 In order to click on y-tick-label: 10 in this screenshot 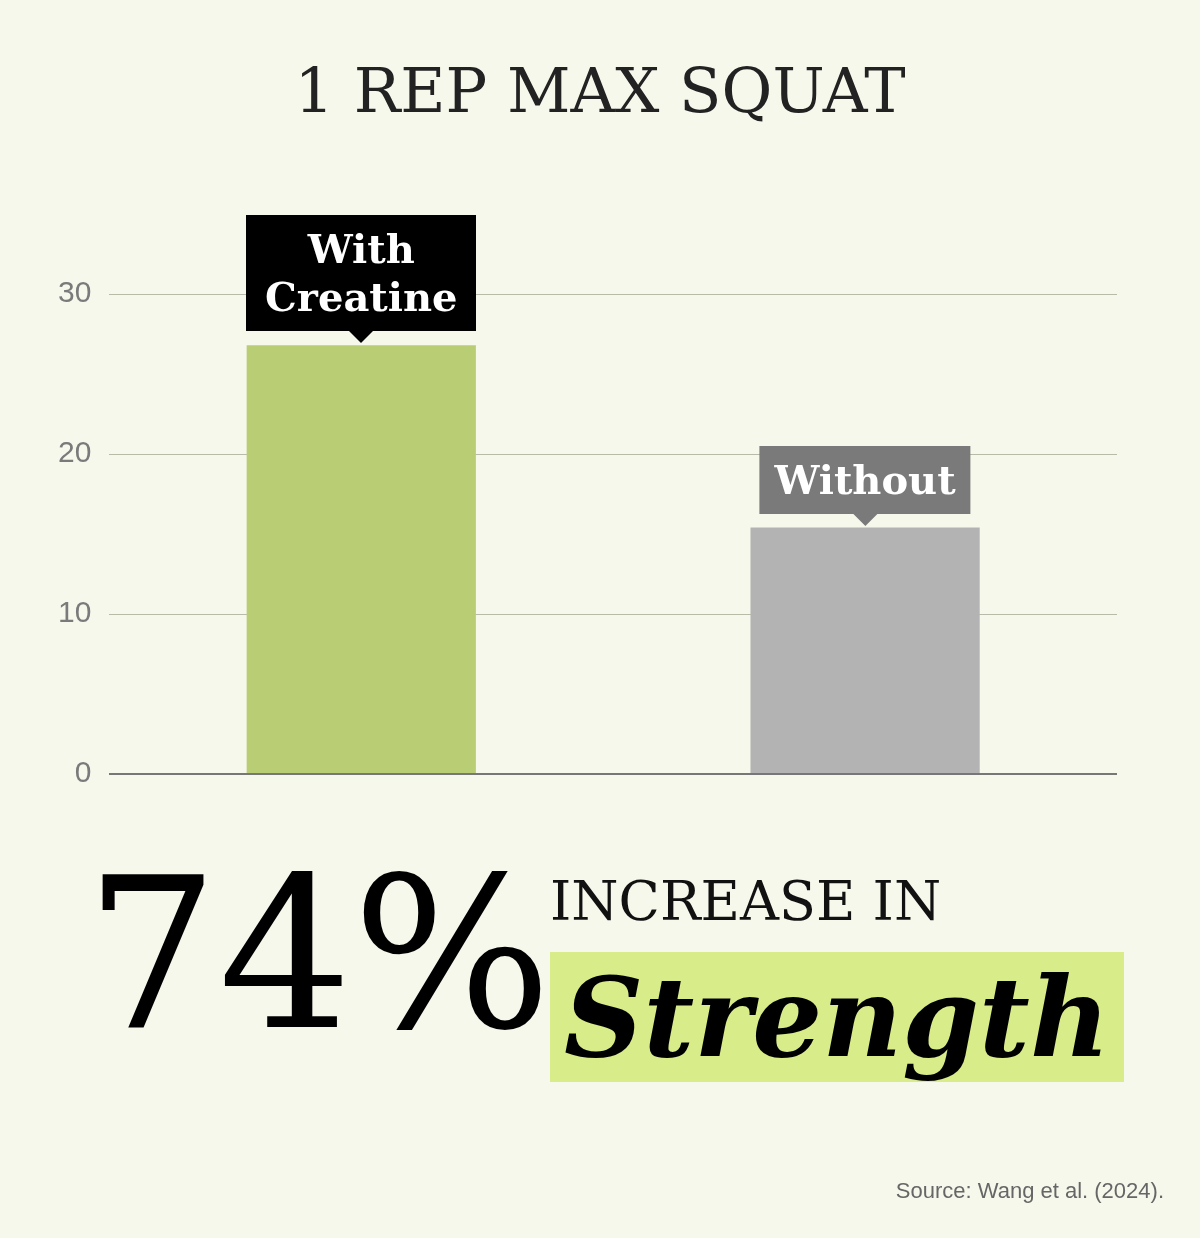, I will do `click(74, 612)`.